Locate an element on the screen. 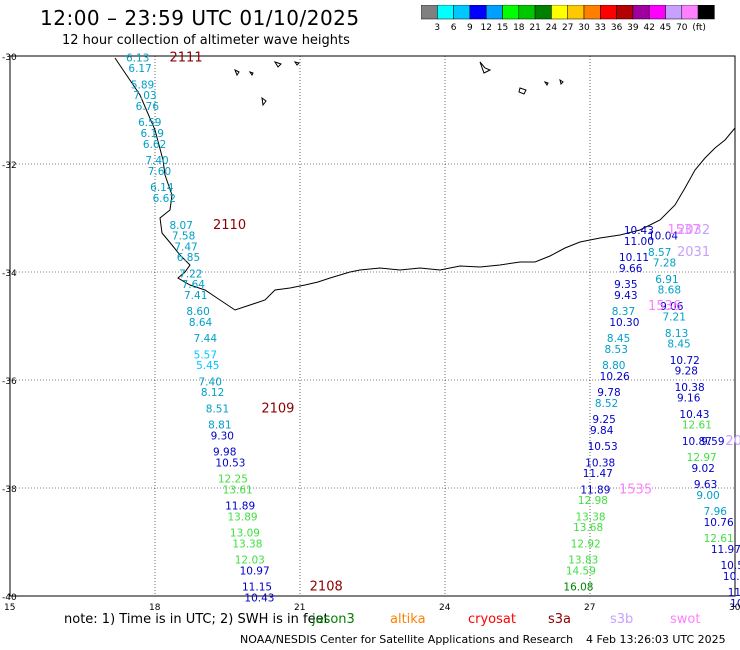 The width and height of the screenshot is (740, 650). wave-height-value: 8.51 is located at coordinates (217, 409).